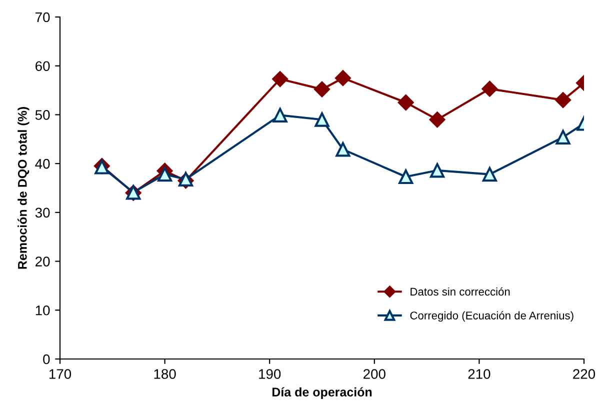 The image size is (597, 413). Describe the element at coordinates (460, 291) in the screenshot. I see `legend-label: Datos sin corrección` at that location.